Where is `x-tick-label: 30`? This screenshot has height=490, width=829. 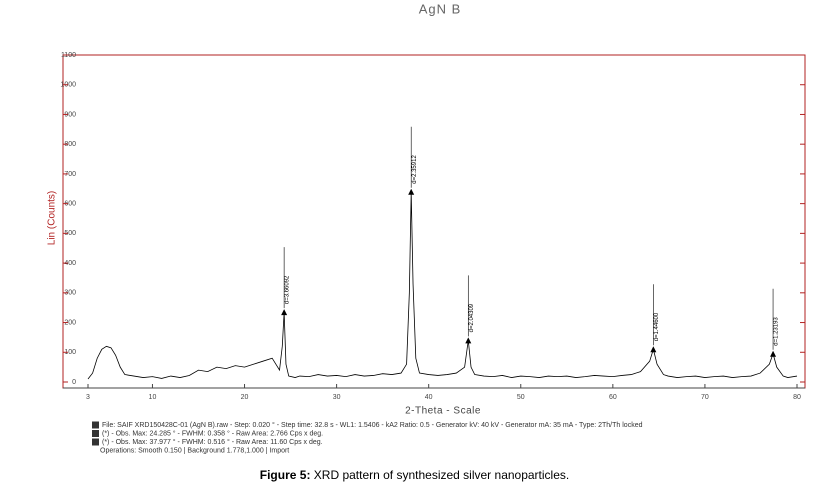 x-tick-label: 30 is located at coordinates (337, 397).